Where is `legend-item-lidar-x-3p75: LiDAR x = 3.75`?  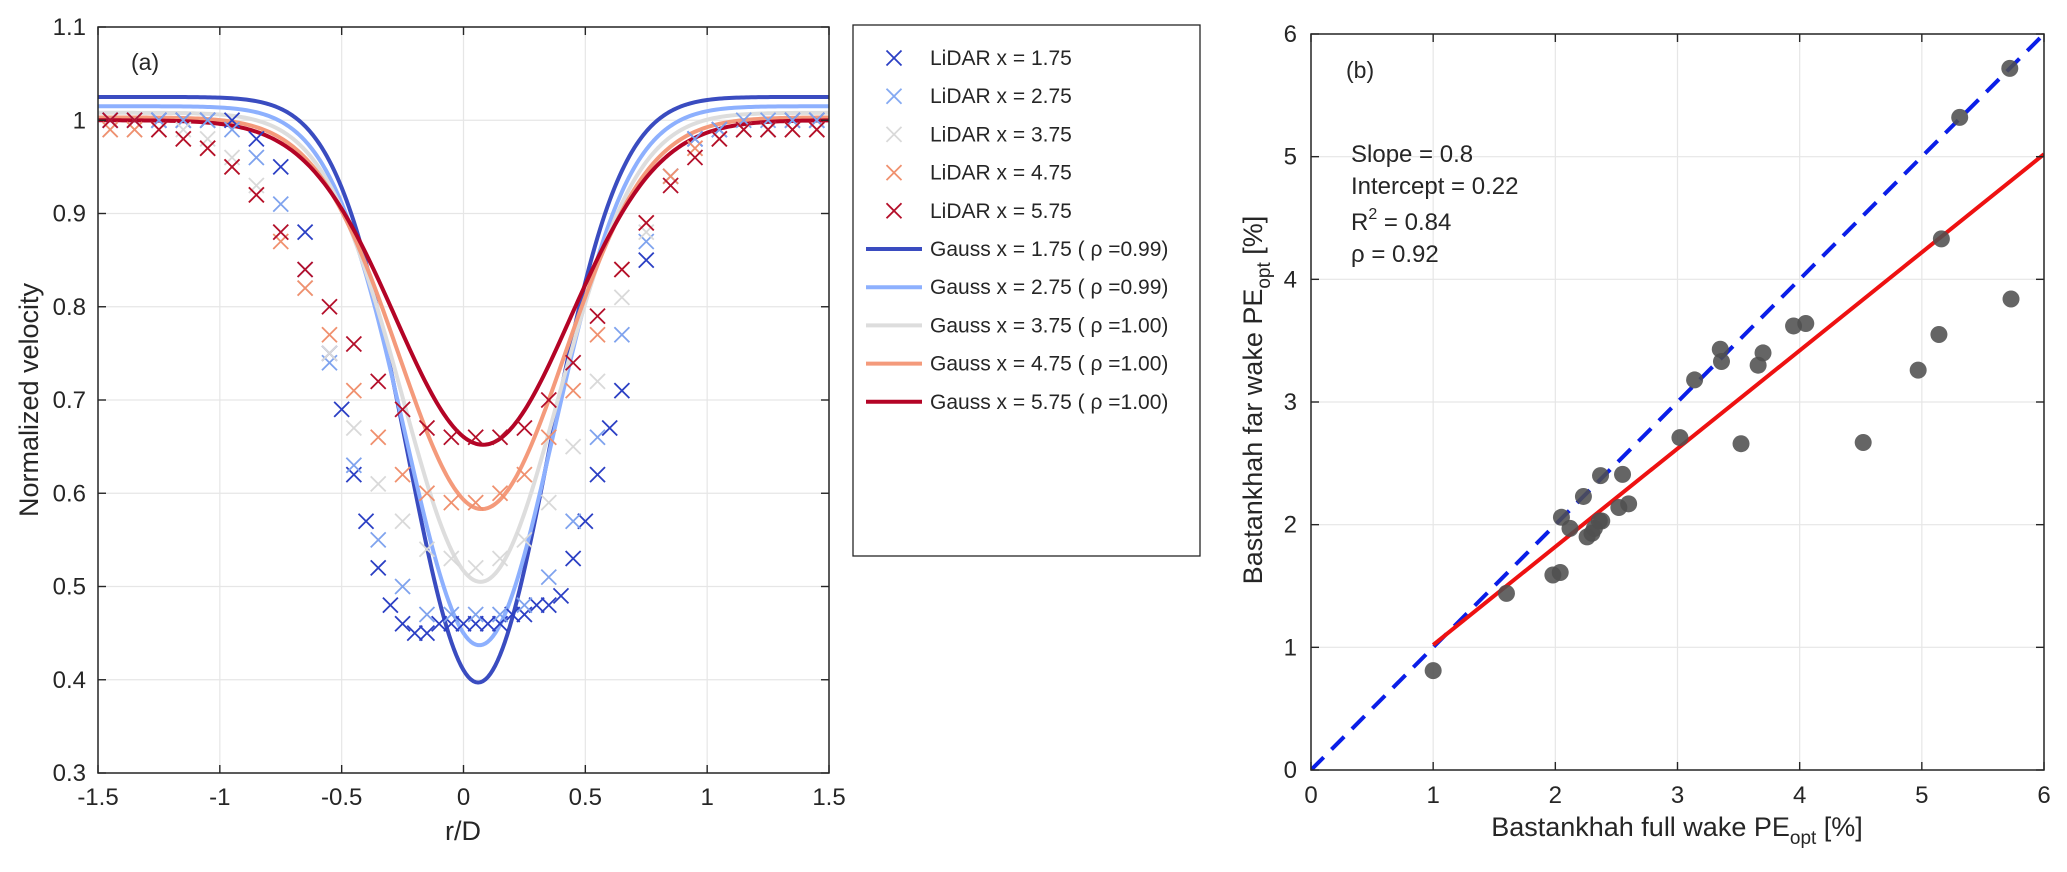
legend-item-lidar-x-3p75: LiDAR x = 3.75 is located at coordinates (978, 134).